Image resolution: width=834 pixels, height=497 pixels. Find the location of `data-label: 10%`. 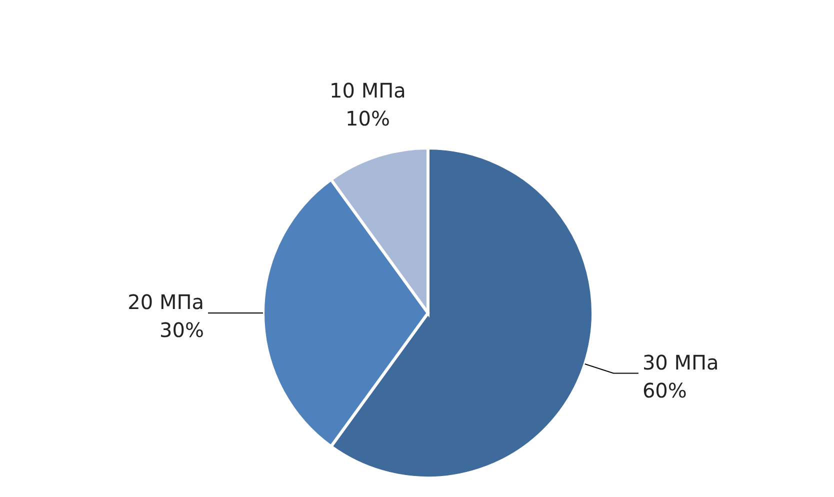

data-label: 10% is located at coordinates (368, 118).